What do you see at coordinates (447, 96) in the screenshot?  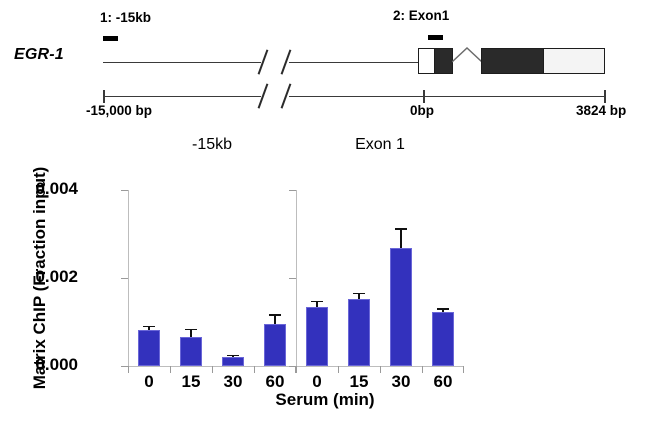 I see `scale-bar-right` at bounding box center [447, 96].